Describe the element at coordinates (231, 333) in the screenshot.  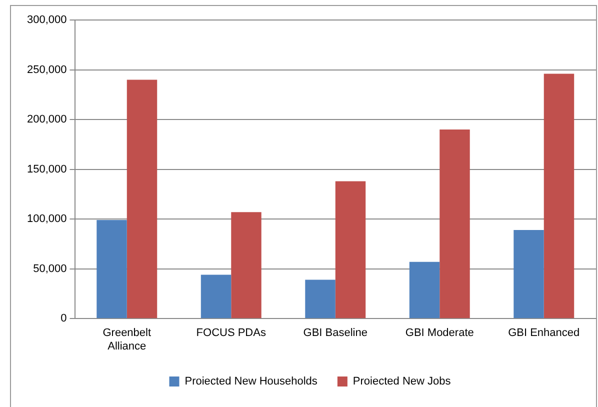
I see `x-tick-label: FOCUS PDAs` at that location.